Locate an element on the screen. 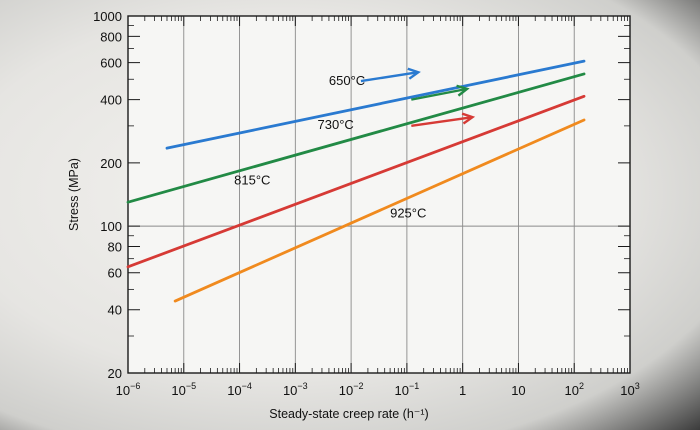 This screenshot has height=430, width=700. series-line is located at coordinates (375, 104).